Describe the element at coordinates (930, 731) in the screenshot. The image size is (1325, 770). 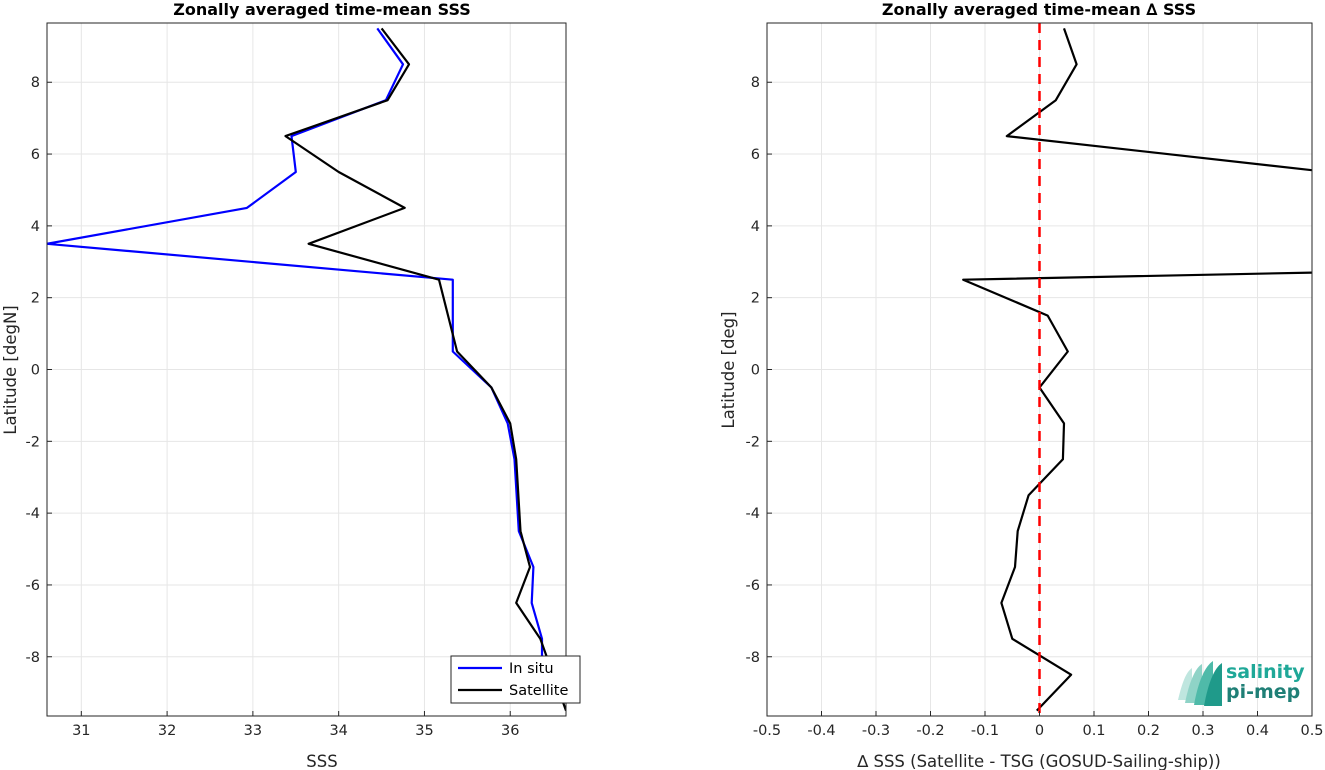
I see `x-tick-label: -0.2` at that location.